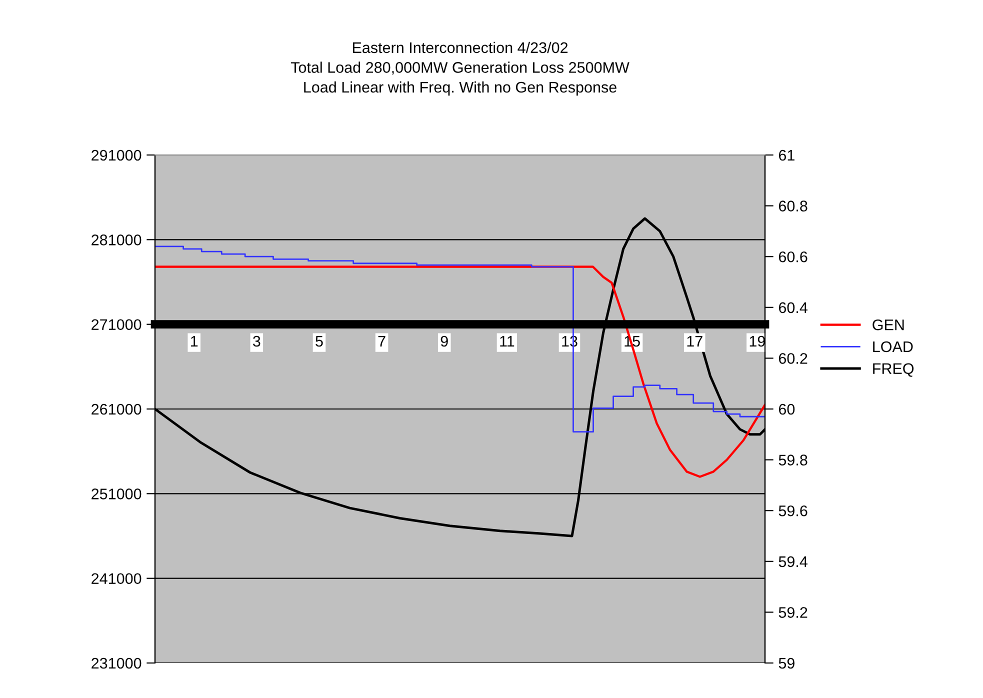  I want to click on y-tick-label: 261000, so click(117, 409).